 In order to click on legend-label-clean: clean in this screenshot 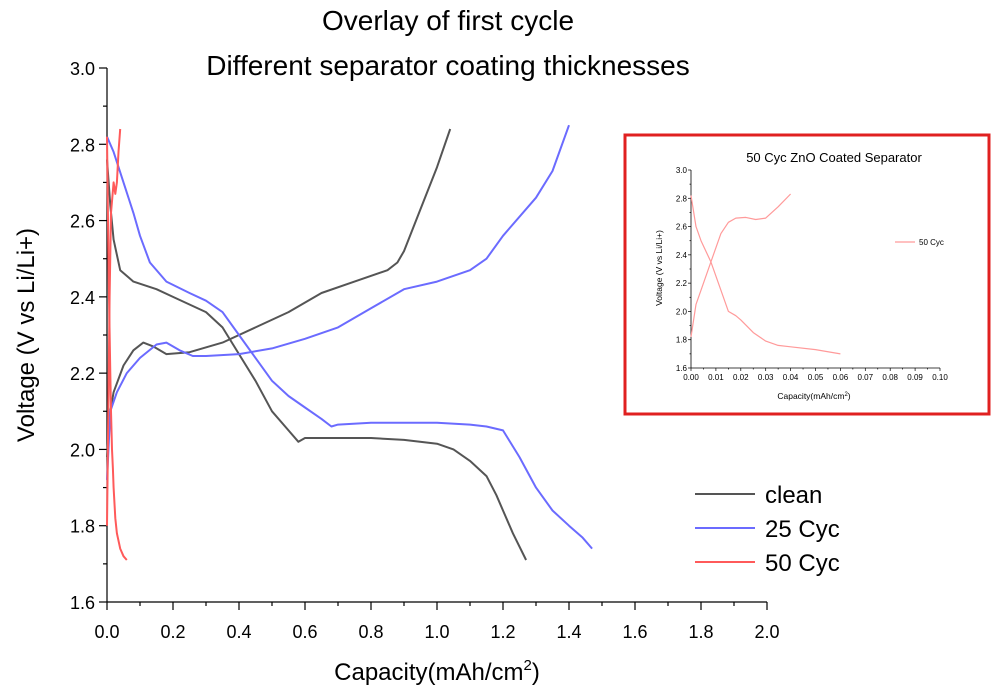, I will do `click(793, 495)`.